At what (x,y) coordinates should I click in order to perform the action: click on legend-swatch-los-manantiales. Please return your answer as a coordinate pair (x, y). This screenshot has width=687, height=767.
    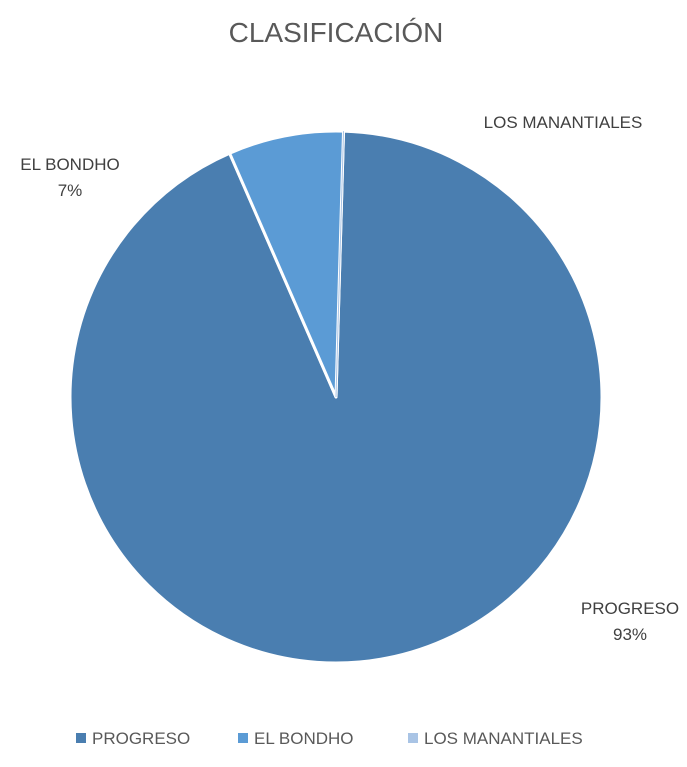
    Looking at the image, I should click on (413, 738).